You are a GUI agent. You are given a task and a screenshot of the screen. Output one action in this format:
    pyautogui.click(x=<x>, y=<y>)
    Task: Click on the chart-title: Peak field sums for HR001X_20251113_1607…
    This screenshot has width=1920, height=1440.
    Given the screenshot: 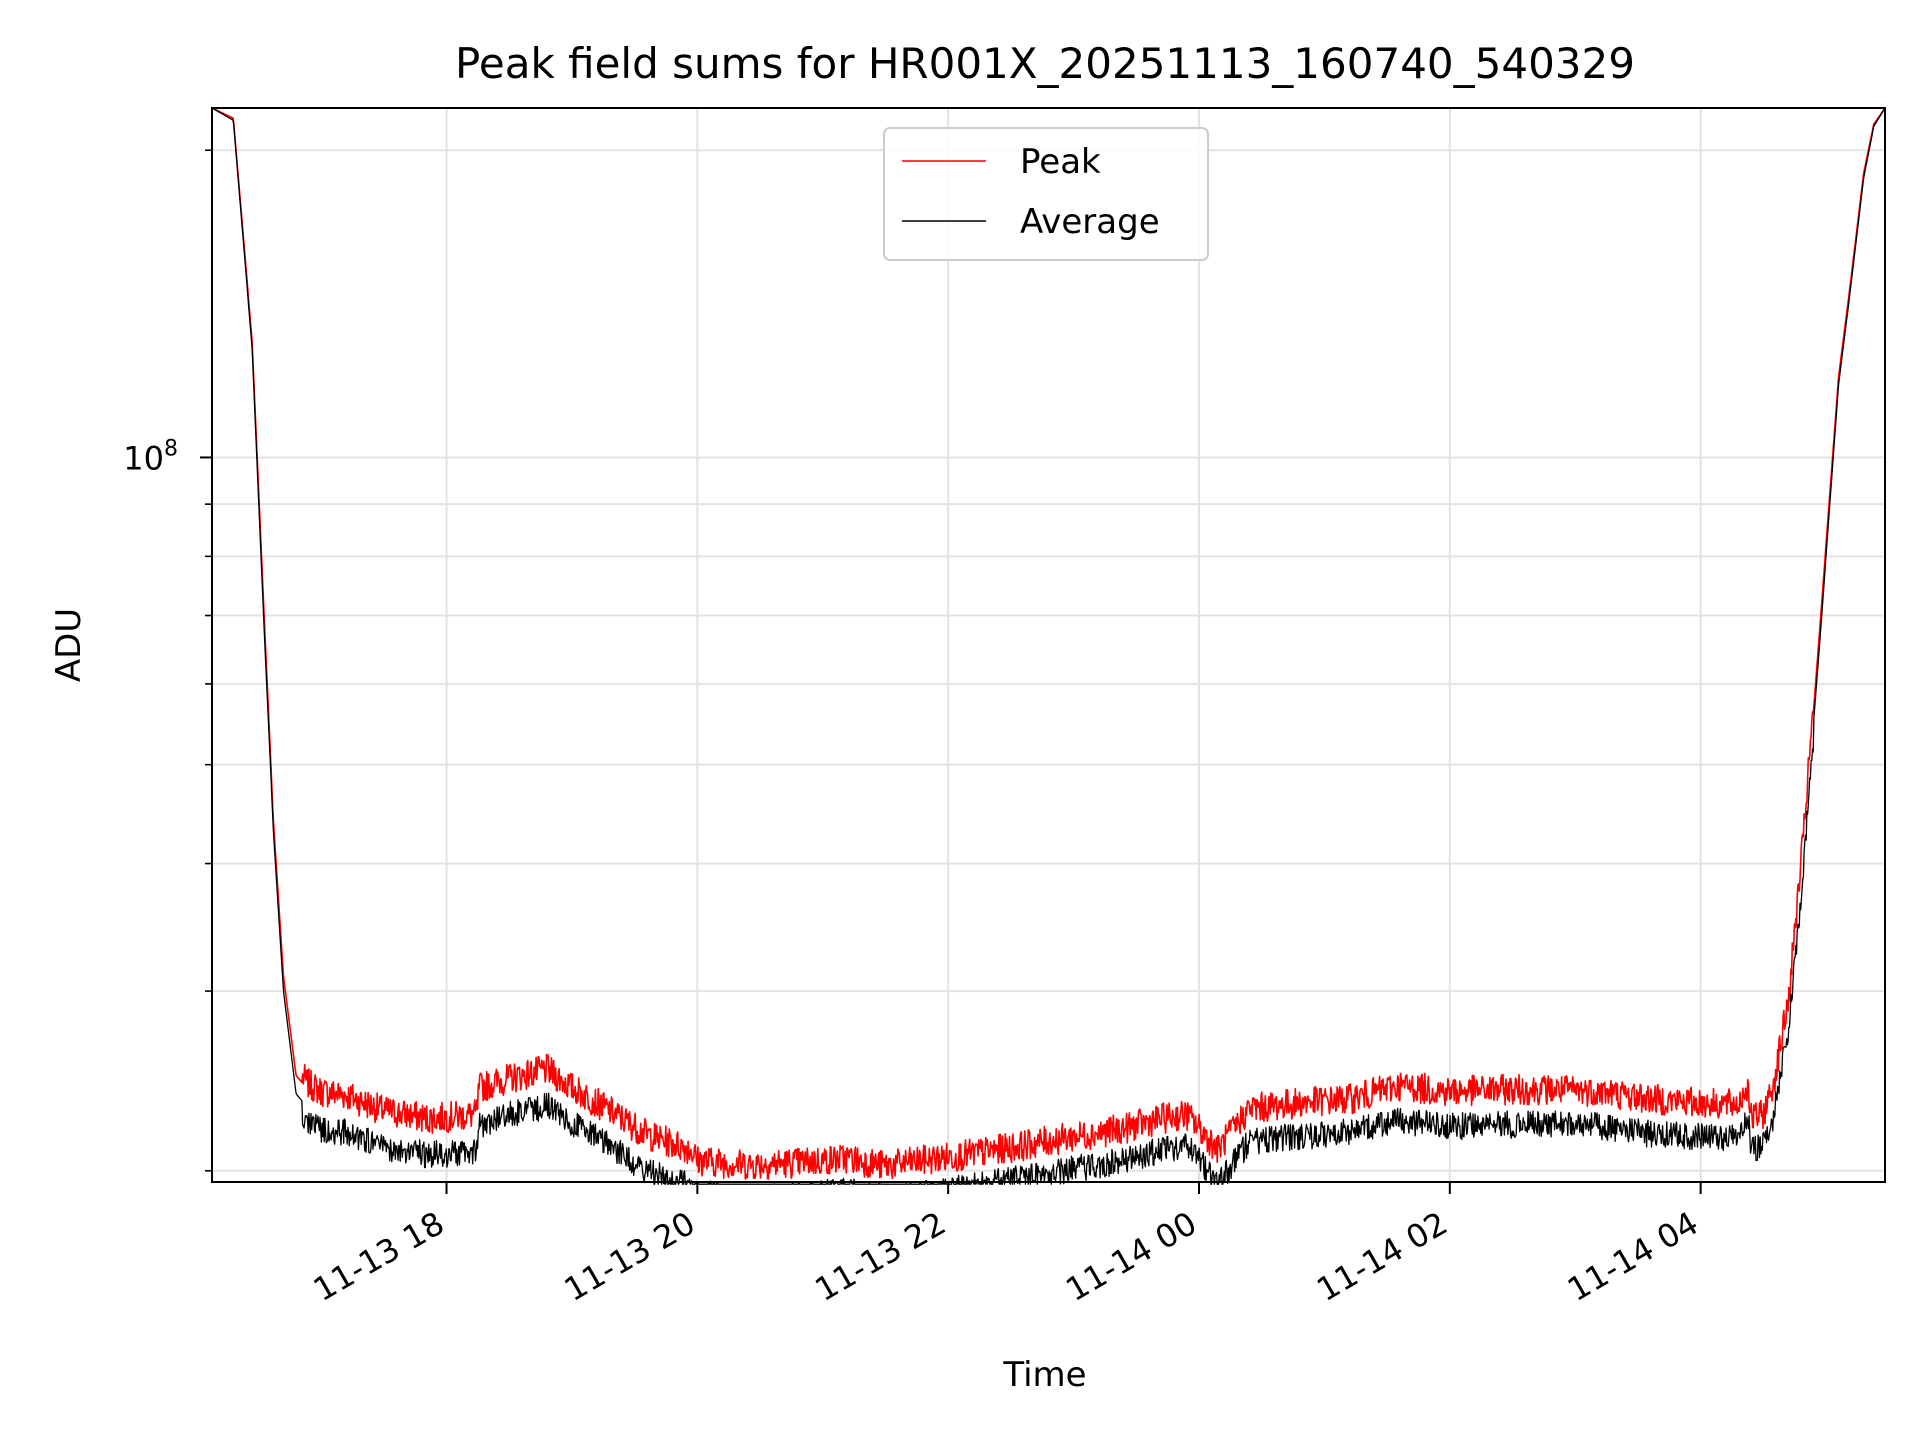 What is the action you would take?
    pyautogui.click(x=1045, y=63)
    